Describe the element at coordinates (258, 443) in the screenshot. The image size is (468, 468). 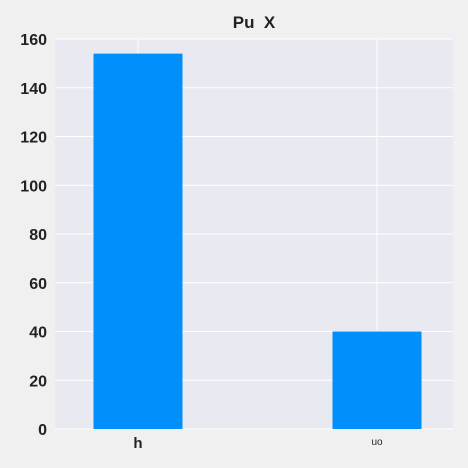
I see `x-axis-ticks: h uo` at that location.